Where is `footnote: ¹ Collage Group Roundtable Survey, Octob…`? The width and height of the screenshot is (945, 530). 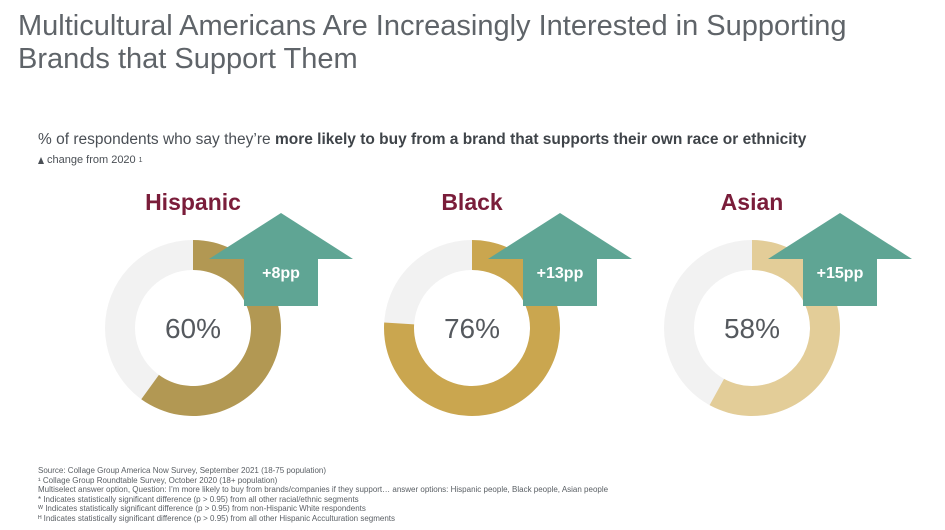 footnote: ¹ Collage Group Roundtable Survey, Octob… is located at coordinates (158, 480).